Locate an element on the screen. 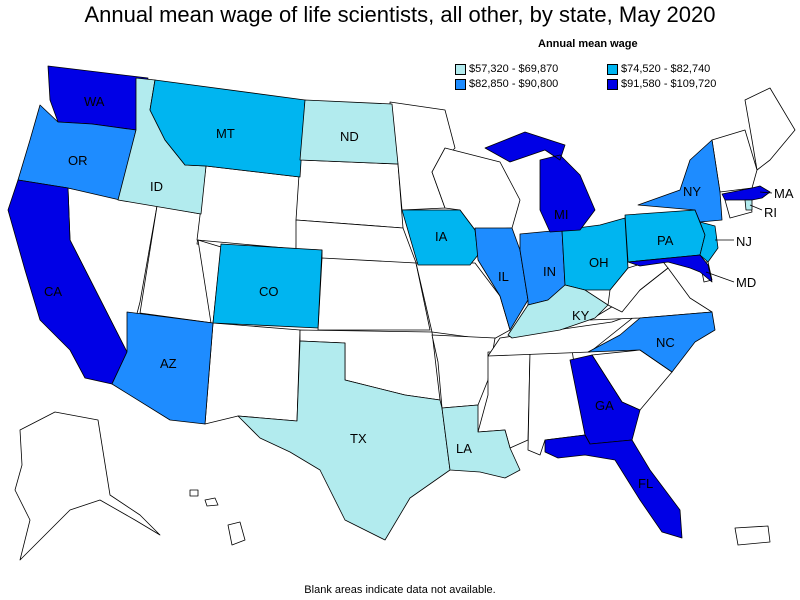  legend-label-class-1: $57,320 - $69,870 is located at coordinates (514, 69).